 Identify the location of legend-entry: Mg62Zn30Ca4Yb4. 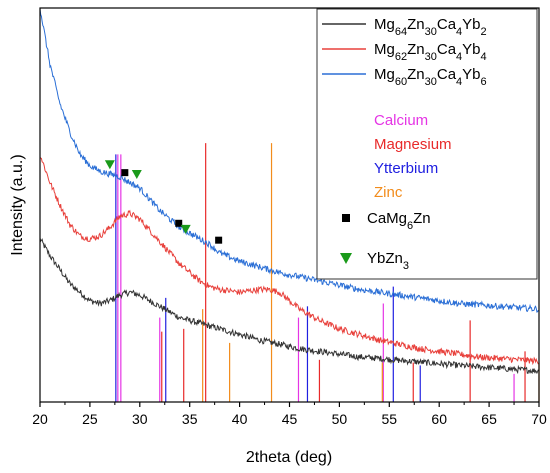
(430, 52).